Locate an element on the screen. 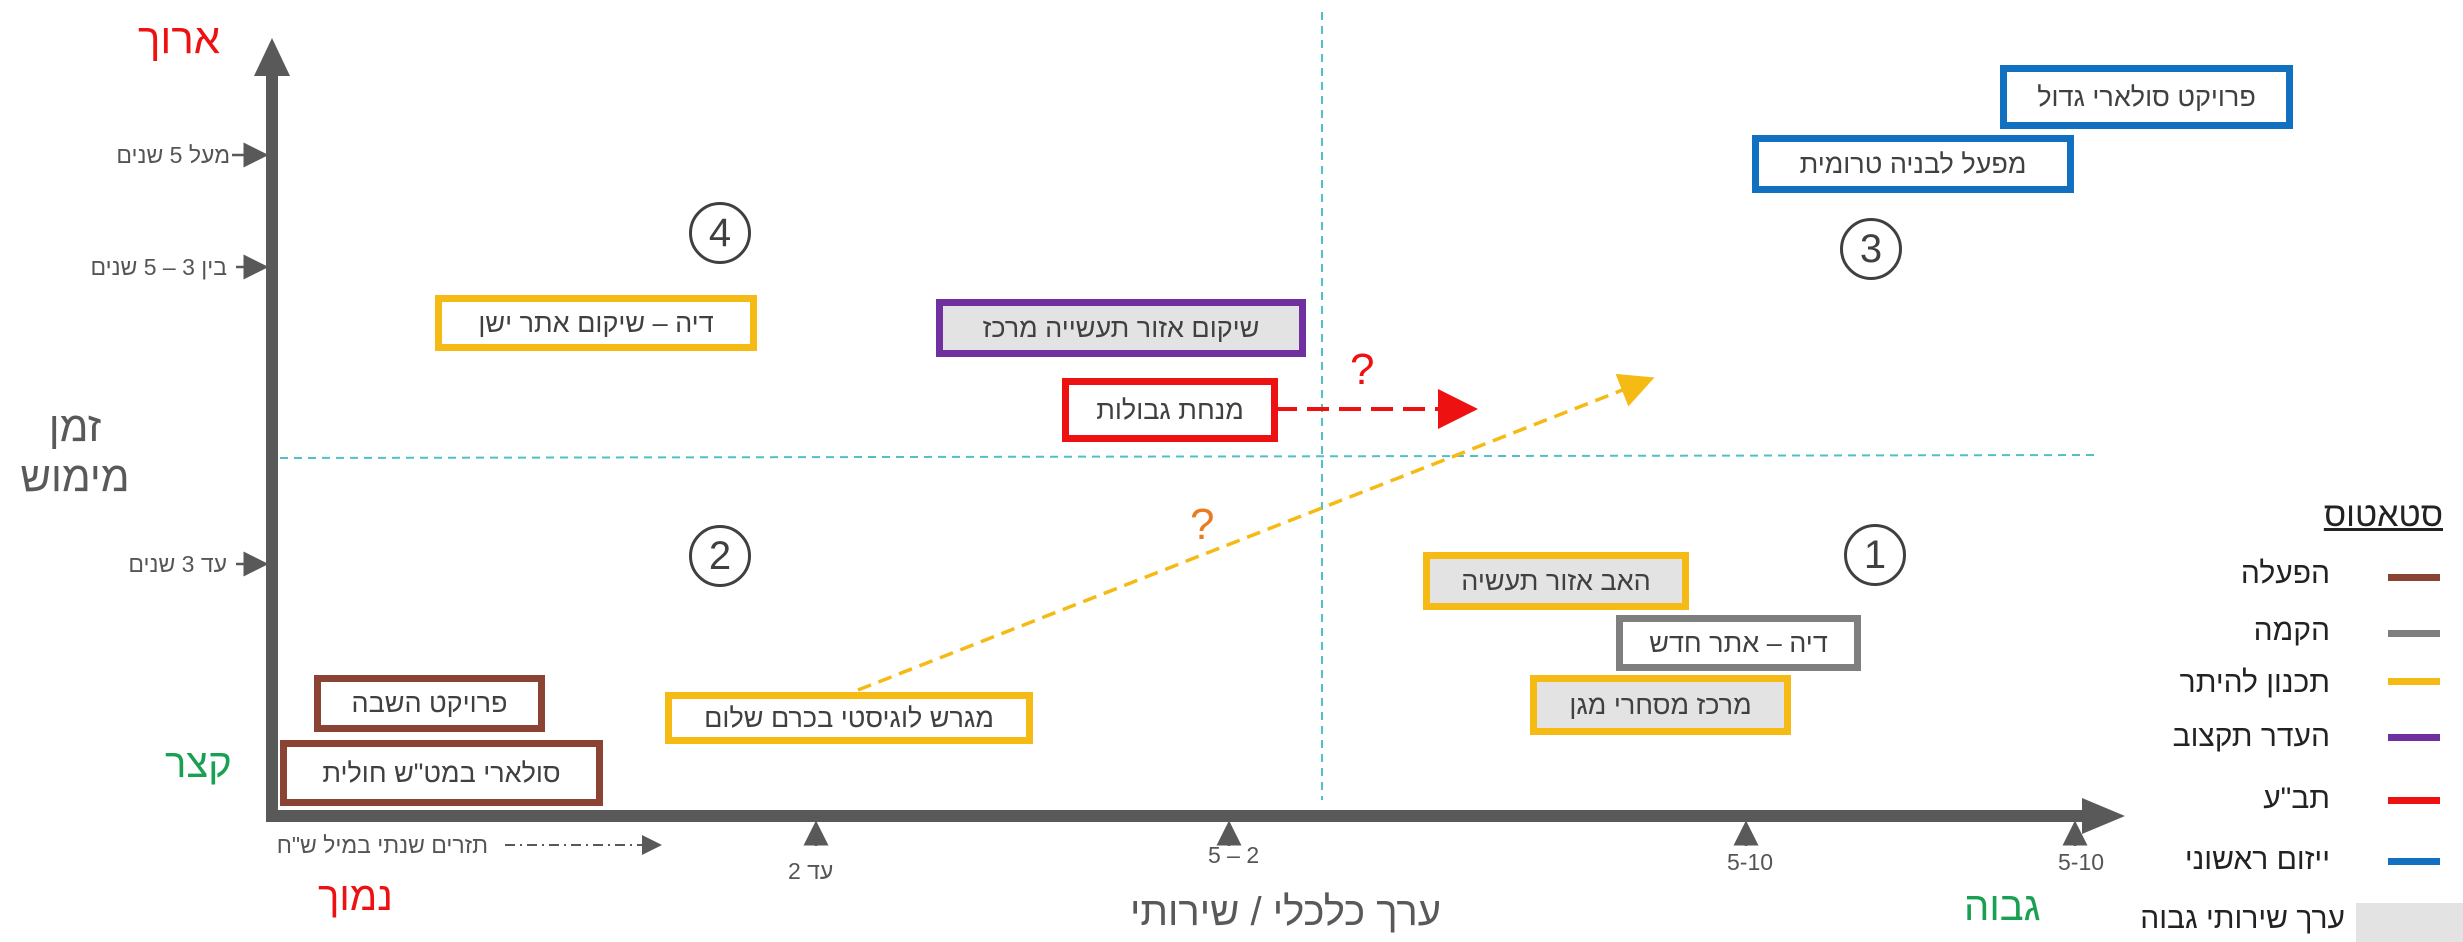 The height and width of the screenshot is (942, 2463). legend-item-label: העדר תקצוב is located at coordinates (2251, 736).